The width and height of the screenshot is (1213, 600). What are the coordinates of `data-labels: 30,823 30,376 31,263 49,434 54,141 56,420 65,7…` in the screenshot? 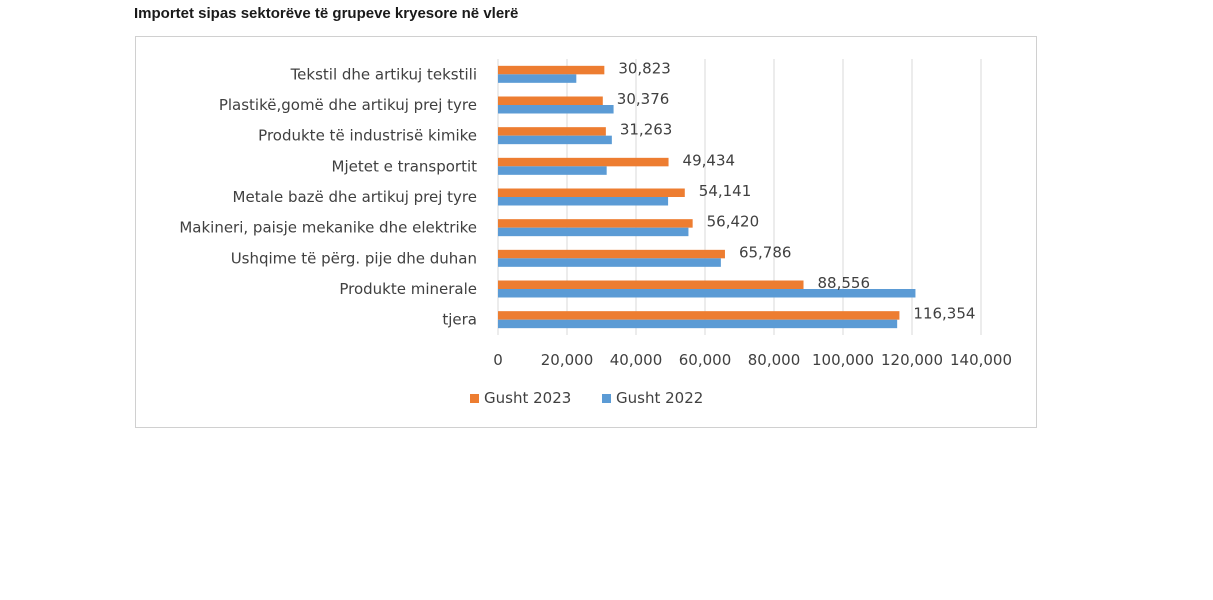 It's located at (796, 190).